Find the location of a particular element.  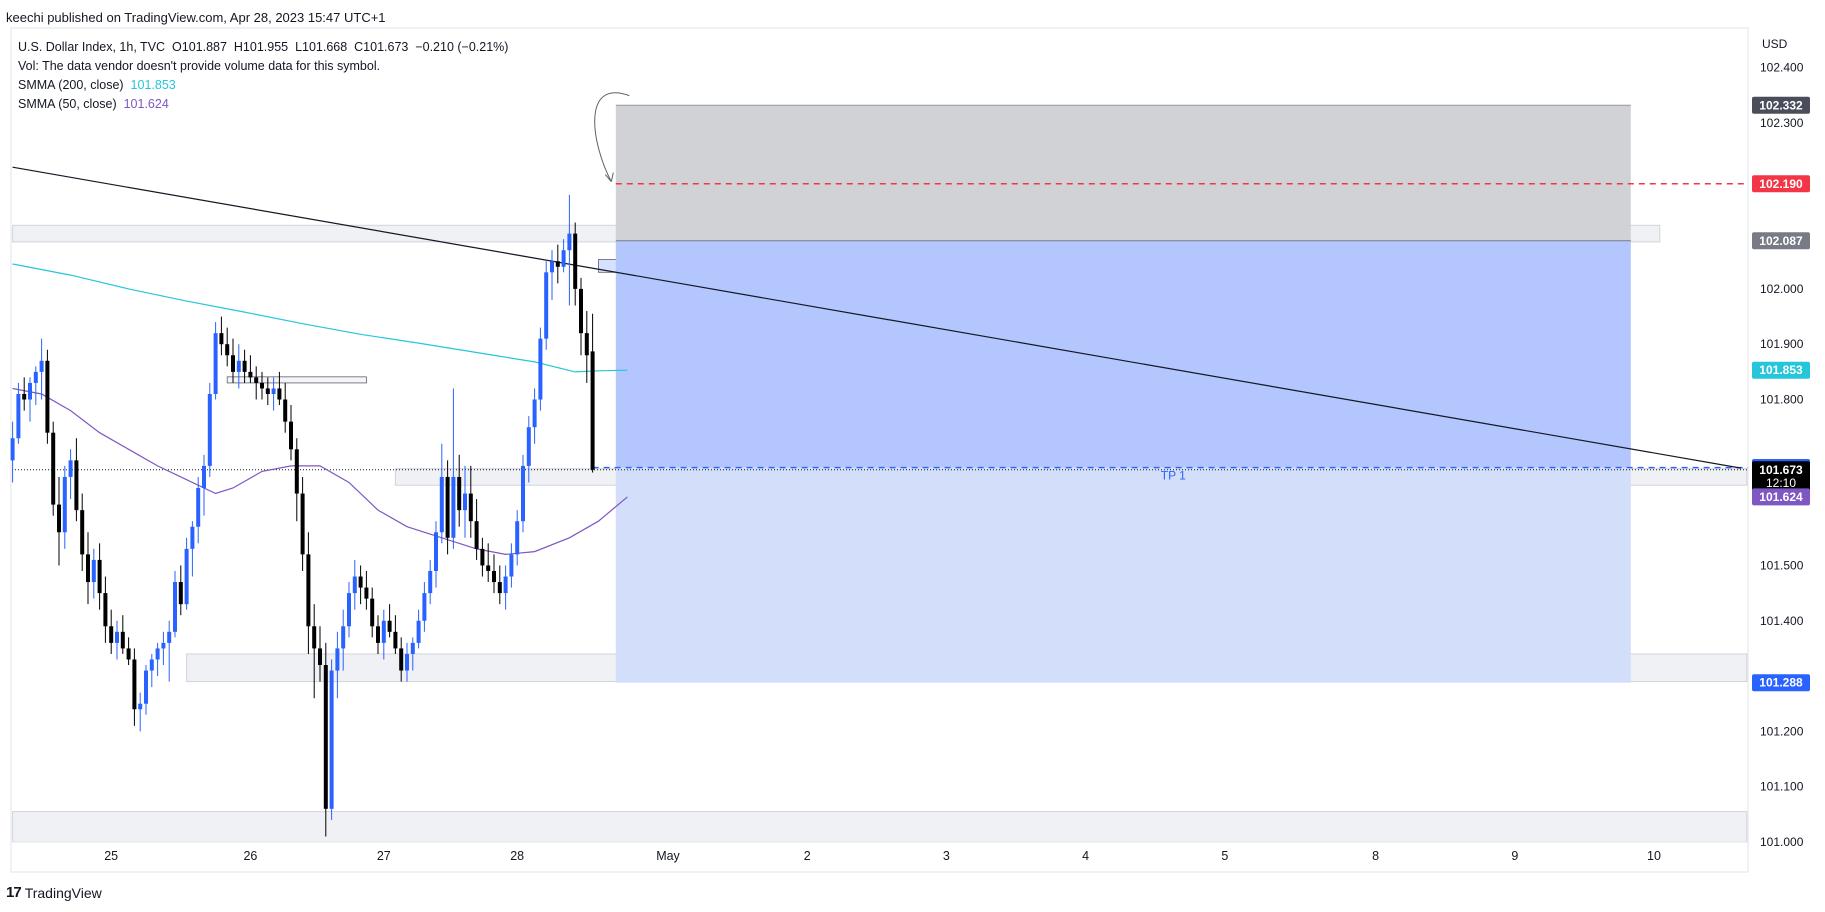

legend-symbol: U.S. Dollar Index, 1h, TVC is located at coordinates (92, 47).